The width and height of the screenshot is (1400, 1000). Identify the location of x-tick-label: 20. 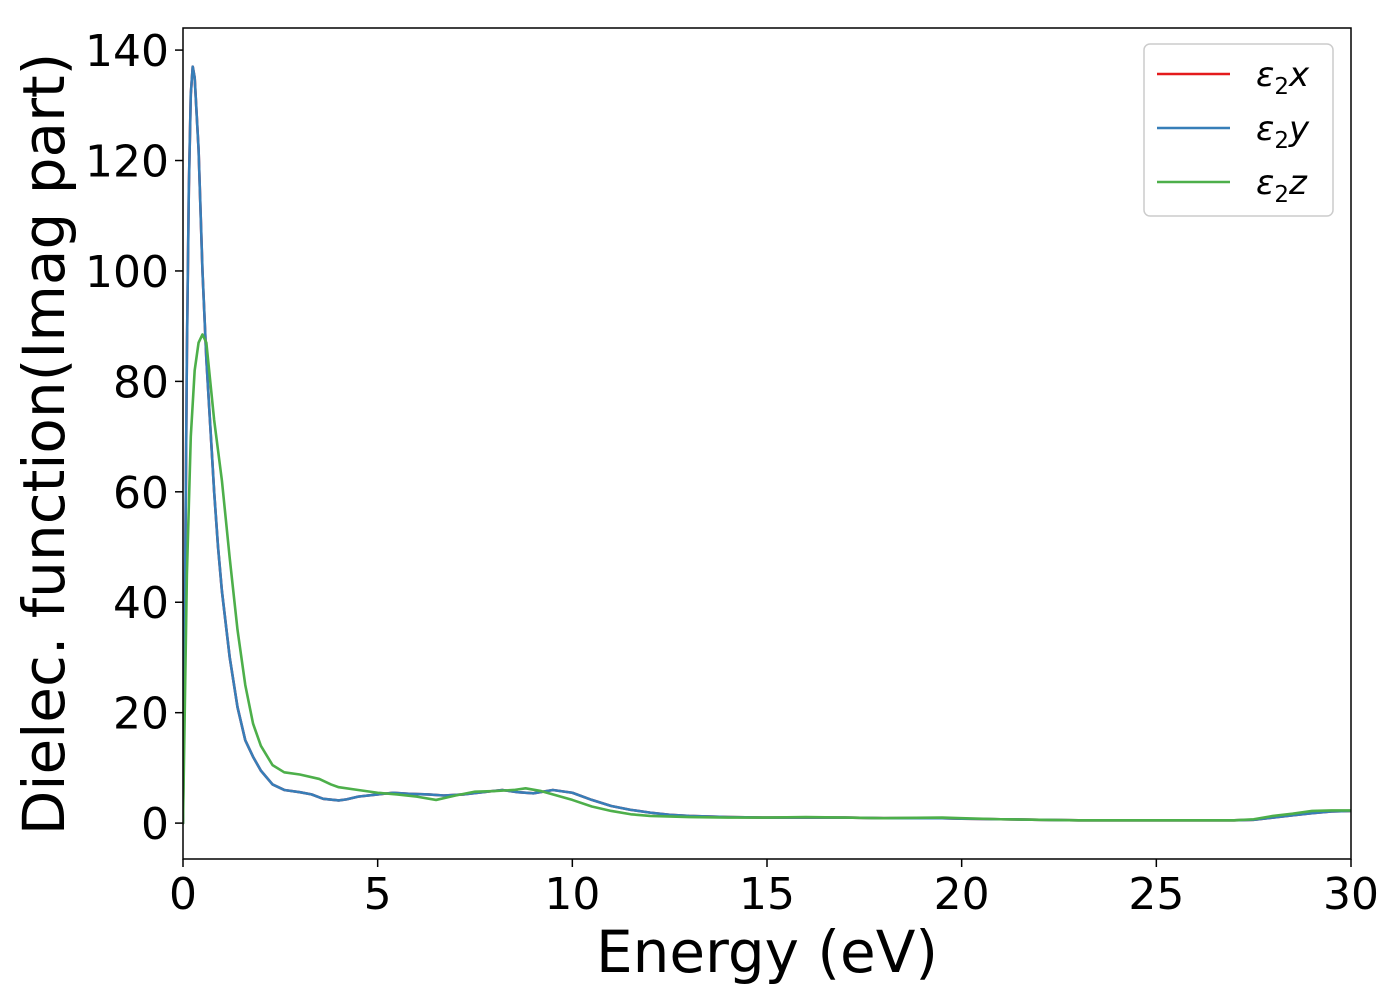
(962, 894).